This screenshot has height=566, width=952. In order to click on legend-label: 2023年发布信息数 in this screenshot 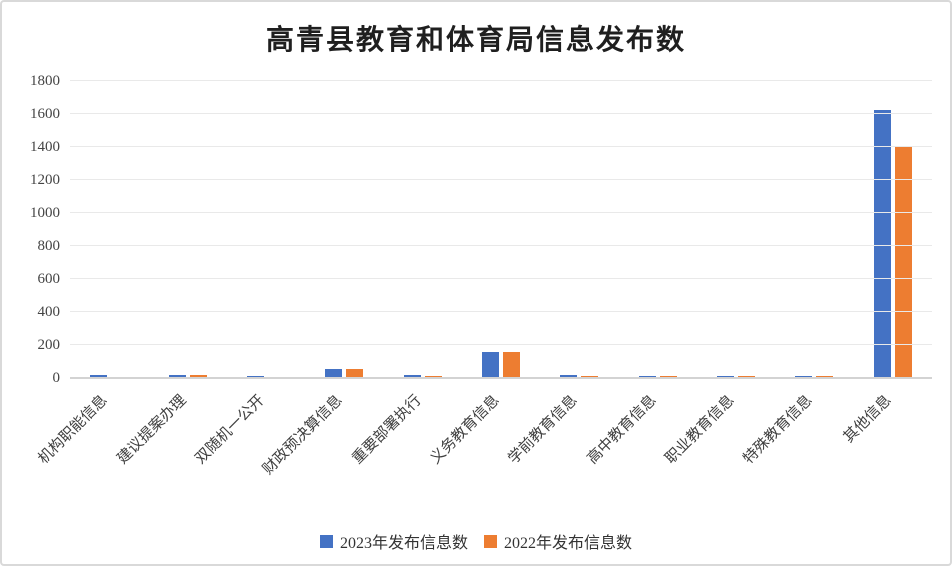, I will do `click(403, 543)`.